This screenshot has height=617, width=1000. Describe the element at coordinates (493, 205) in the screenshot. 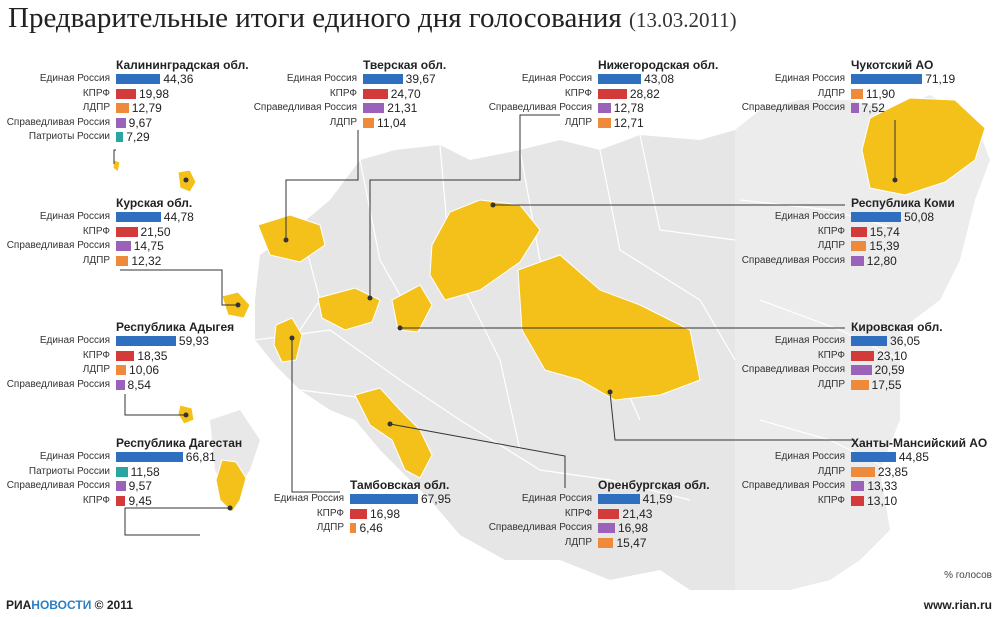

I see `dot-komi` at that location.